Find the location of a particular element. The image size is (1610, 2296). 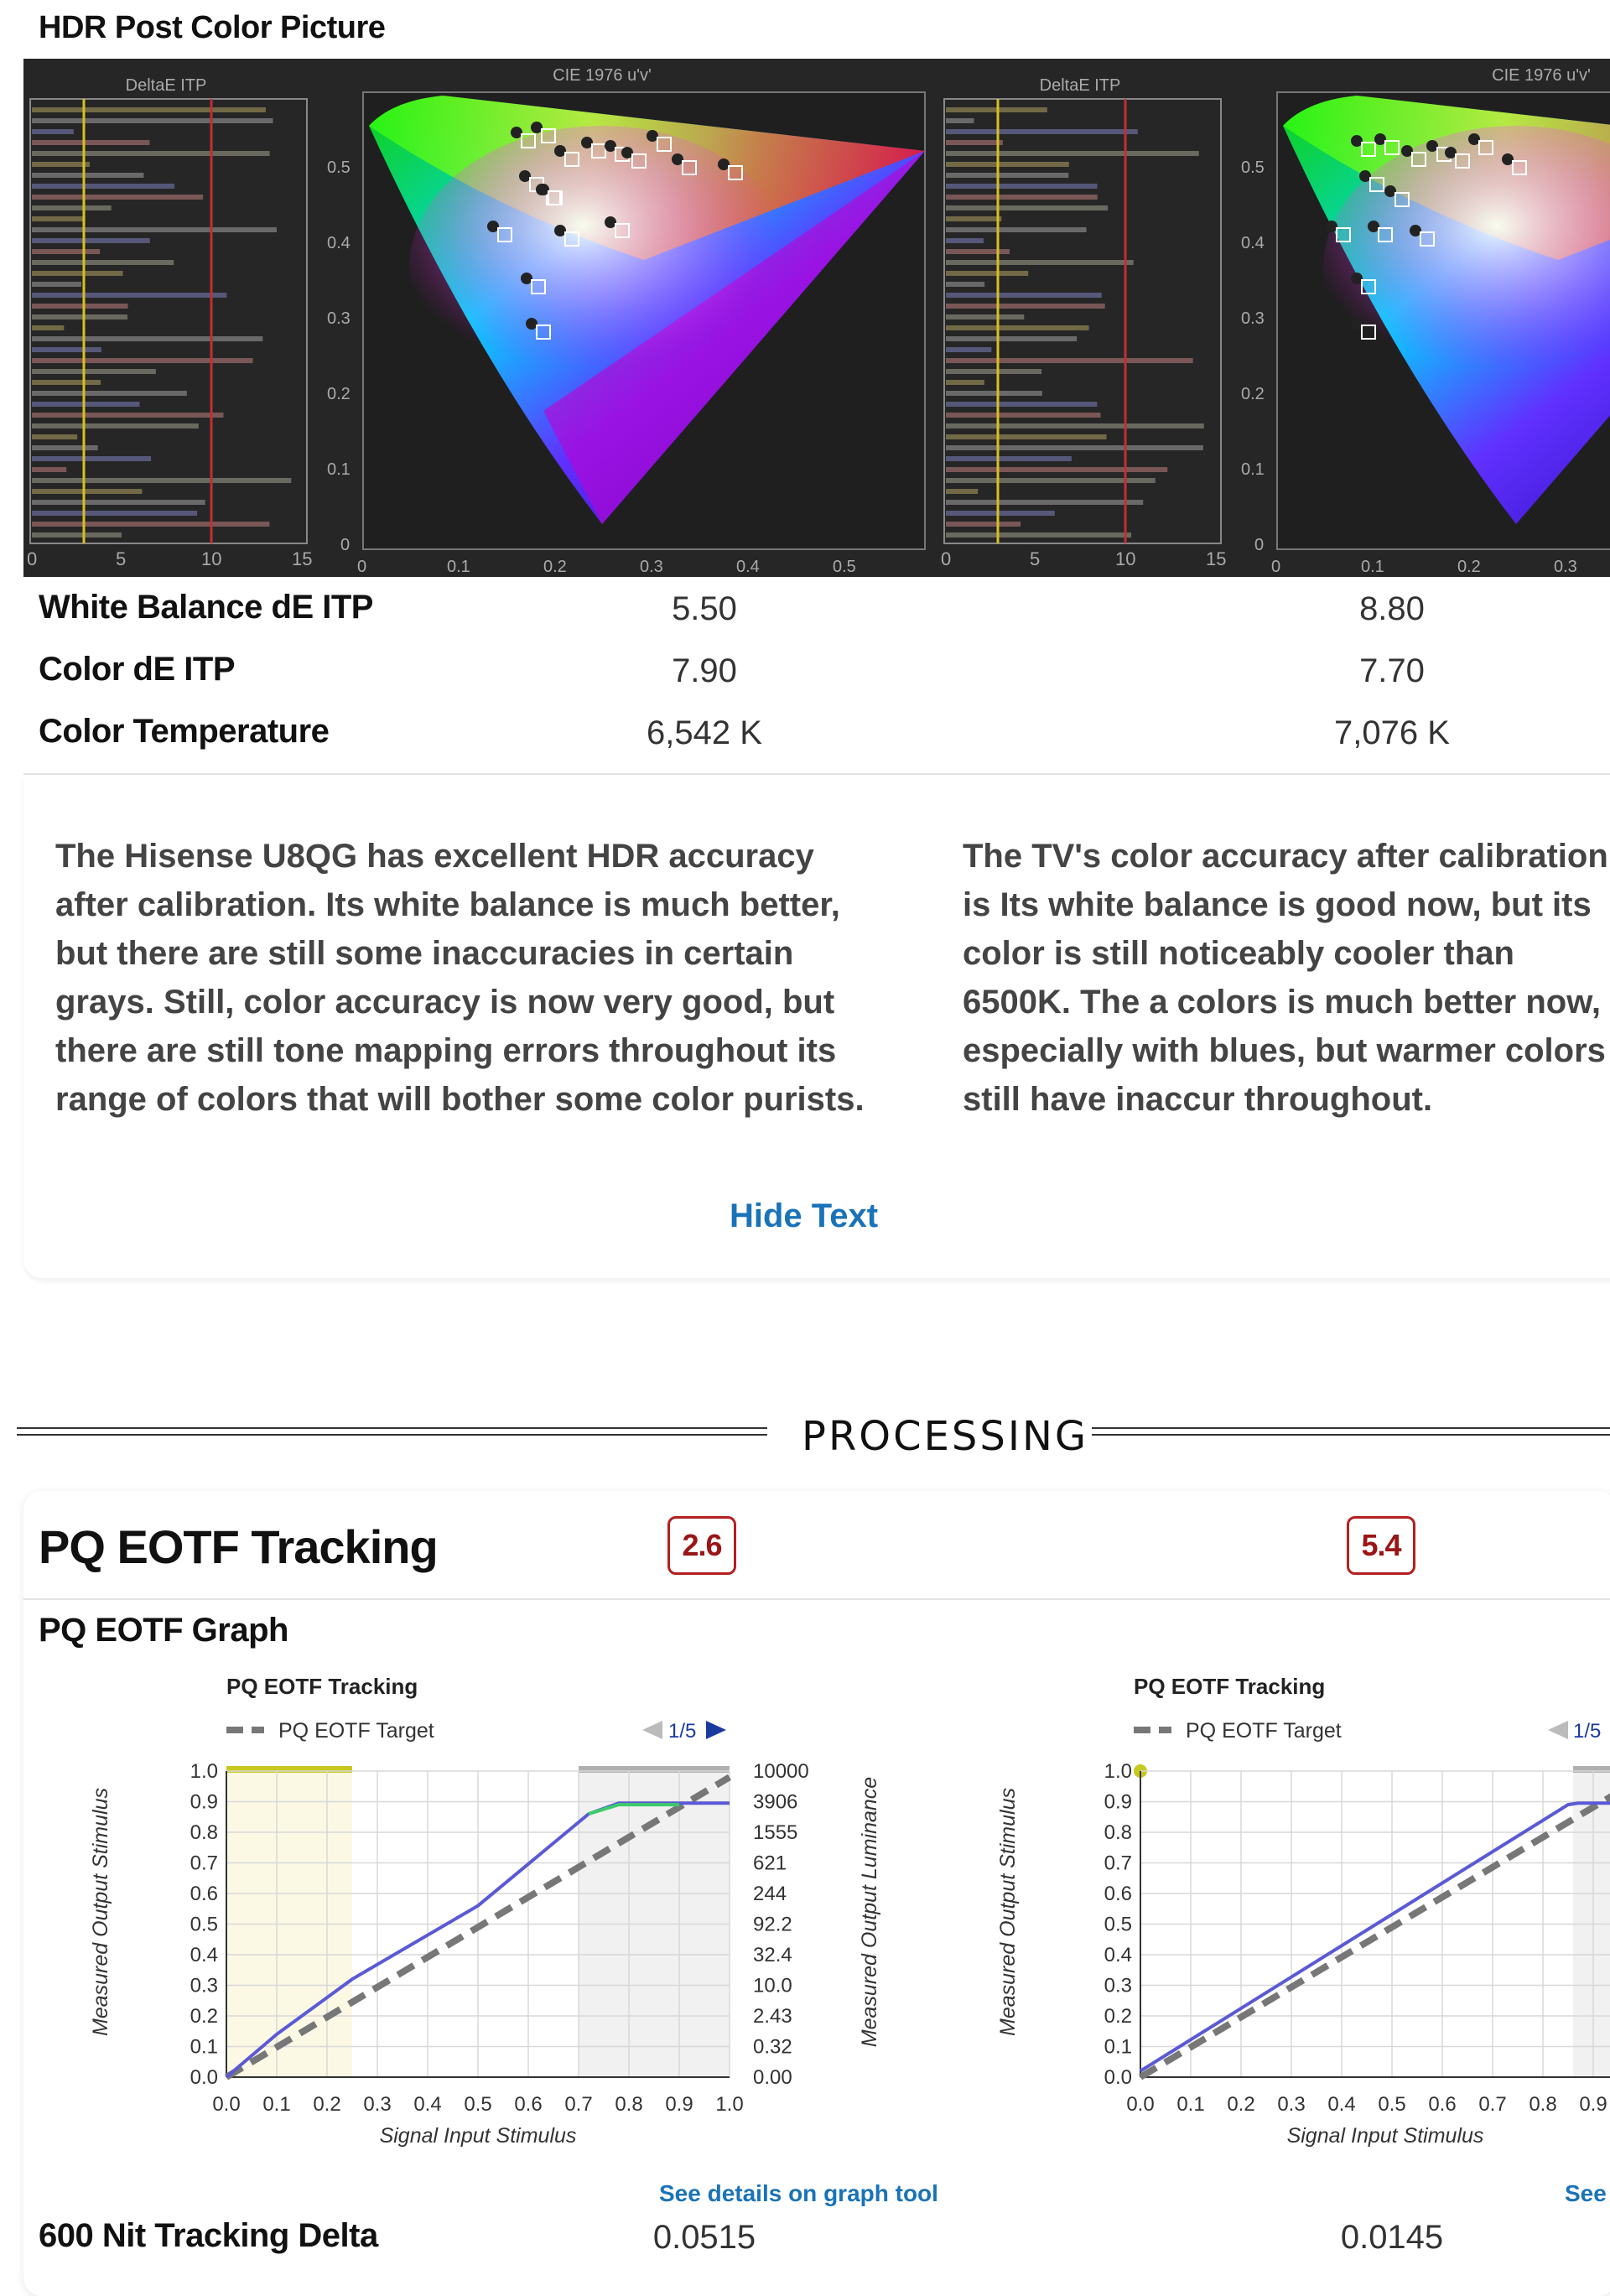

metric-value-left: 5.50 is located at coordinates (704, 608).